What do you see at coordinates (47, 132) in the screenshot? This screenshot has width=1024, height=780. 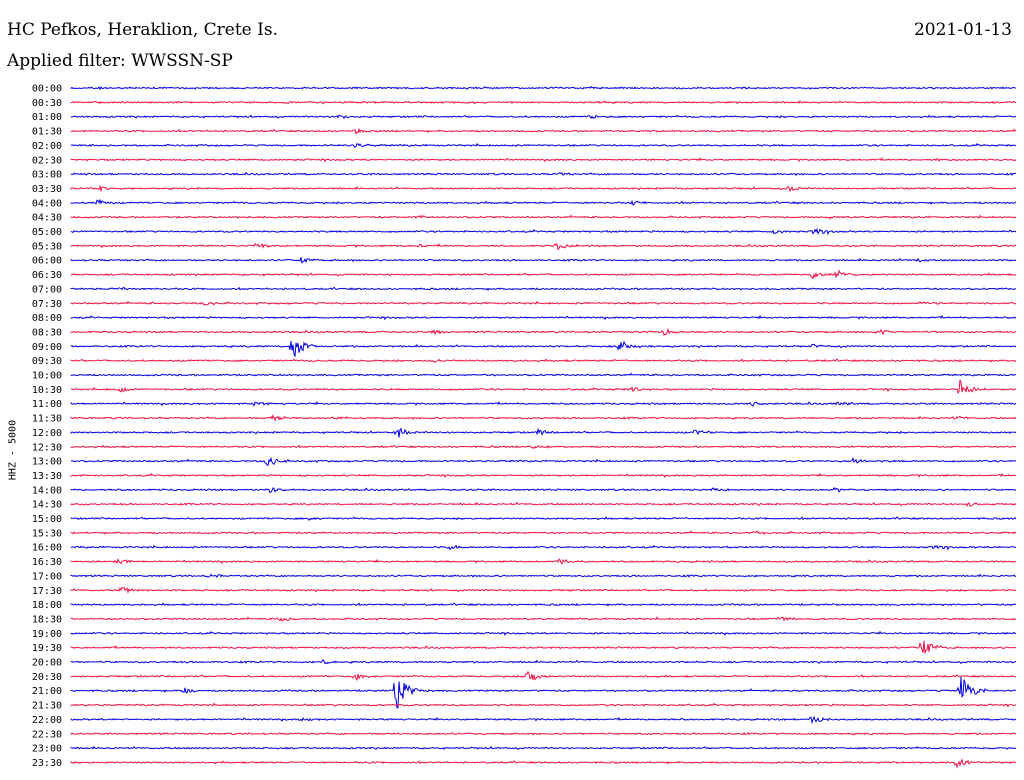 I see `tick-label-0130: 01:30` at bounding box center [47, 132].